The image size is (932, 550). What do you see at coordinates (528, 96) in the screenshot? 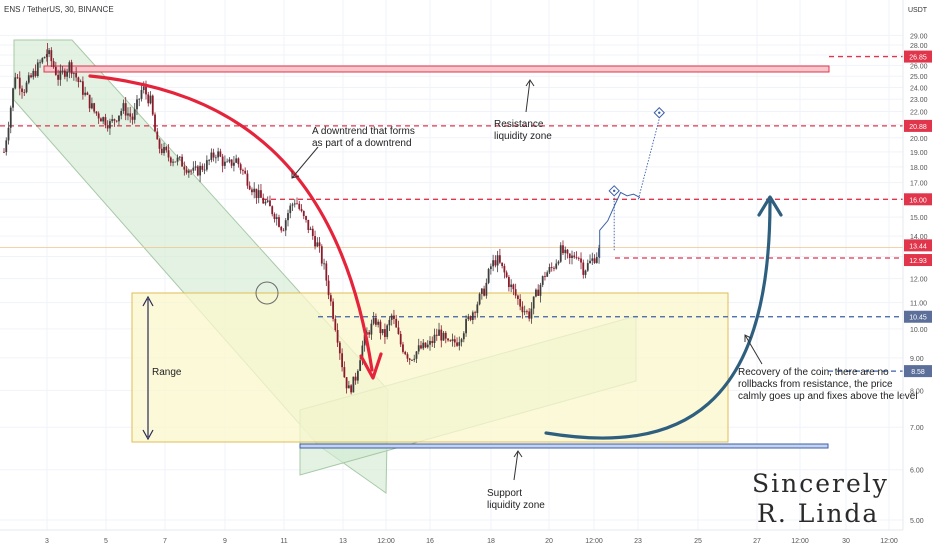
I see `resistance-pointer` at bounding box center [528, 96].